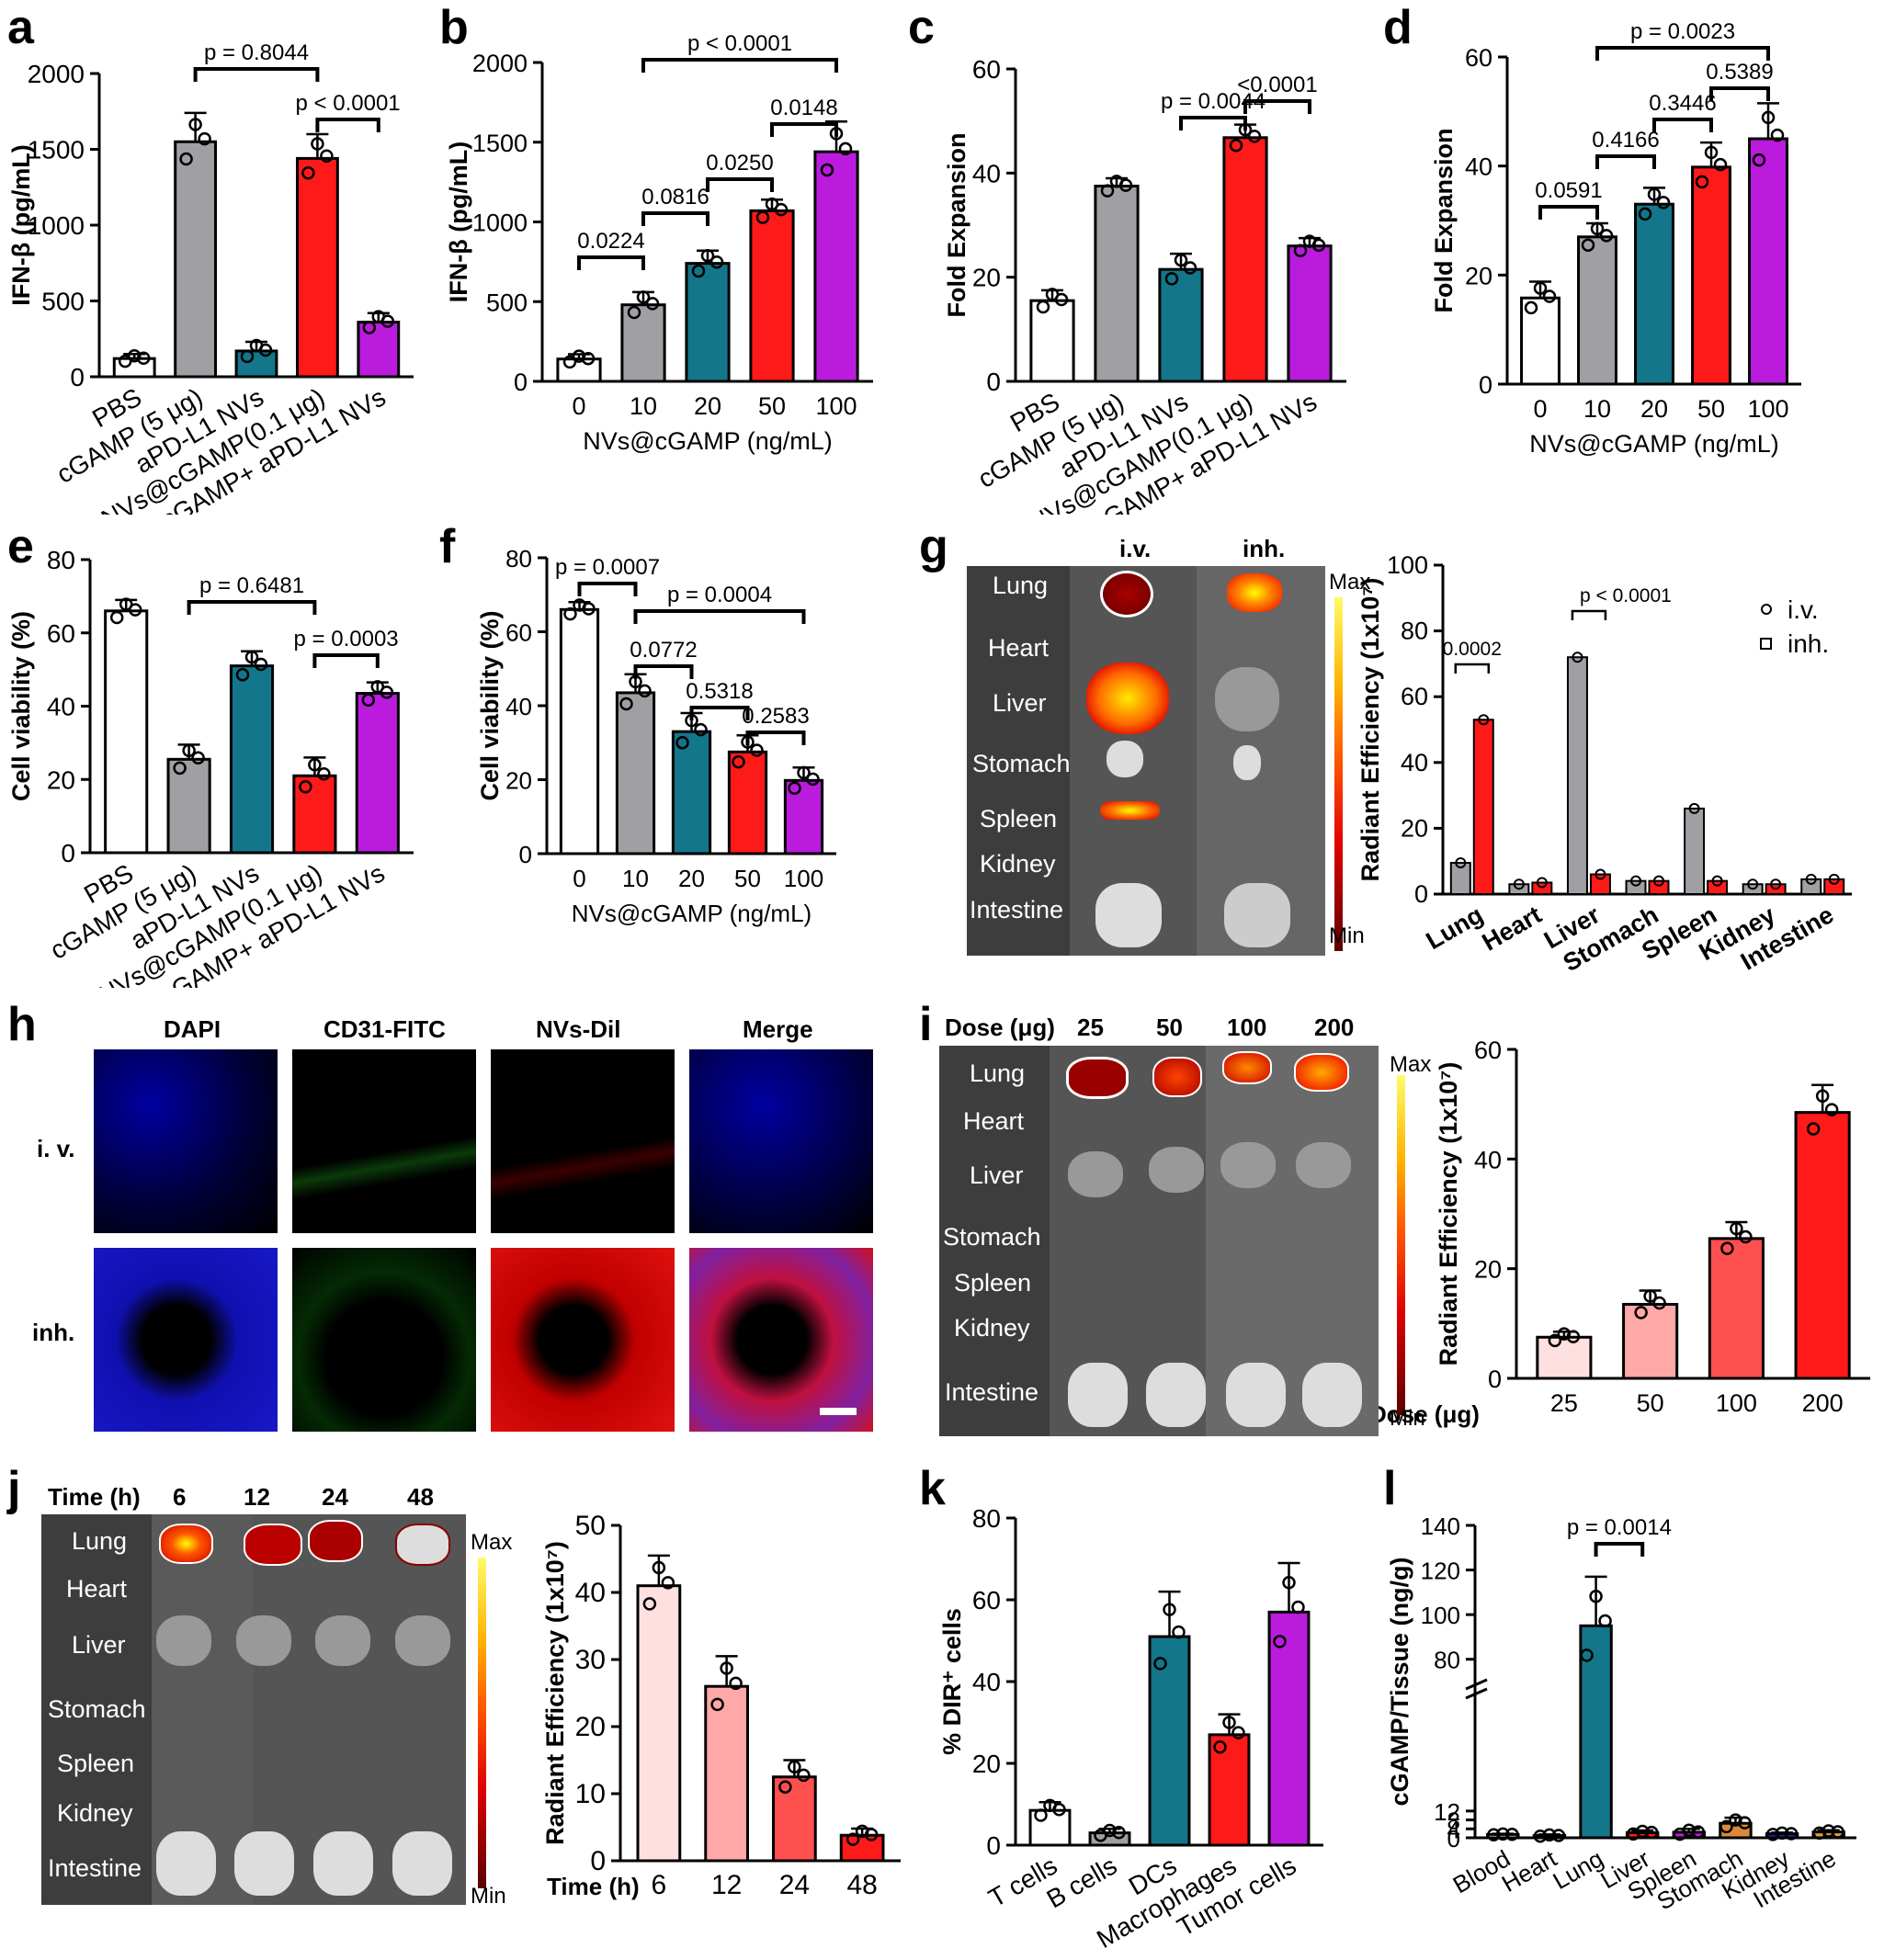 The width and height of the screenshot is (1884, 1960). I want to click on b-xtick-label: 50, so click(772, 406).